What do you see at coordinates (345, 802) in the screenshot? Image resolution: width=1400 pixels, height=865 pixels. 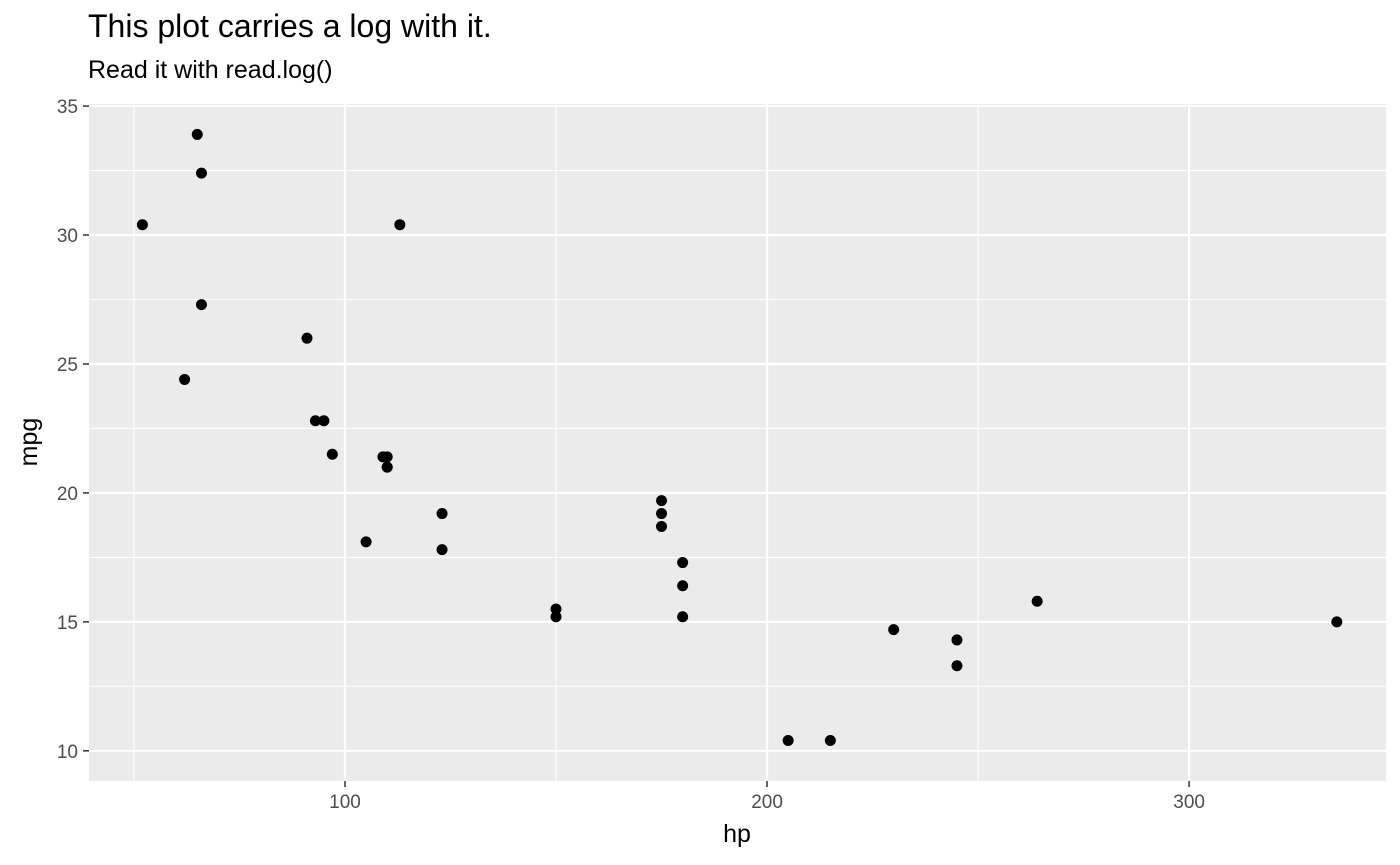 I see `x-tick-label: 100` at bounding box center [345, 802].